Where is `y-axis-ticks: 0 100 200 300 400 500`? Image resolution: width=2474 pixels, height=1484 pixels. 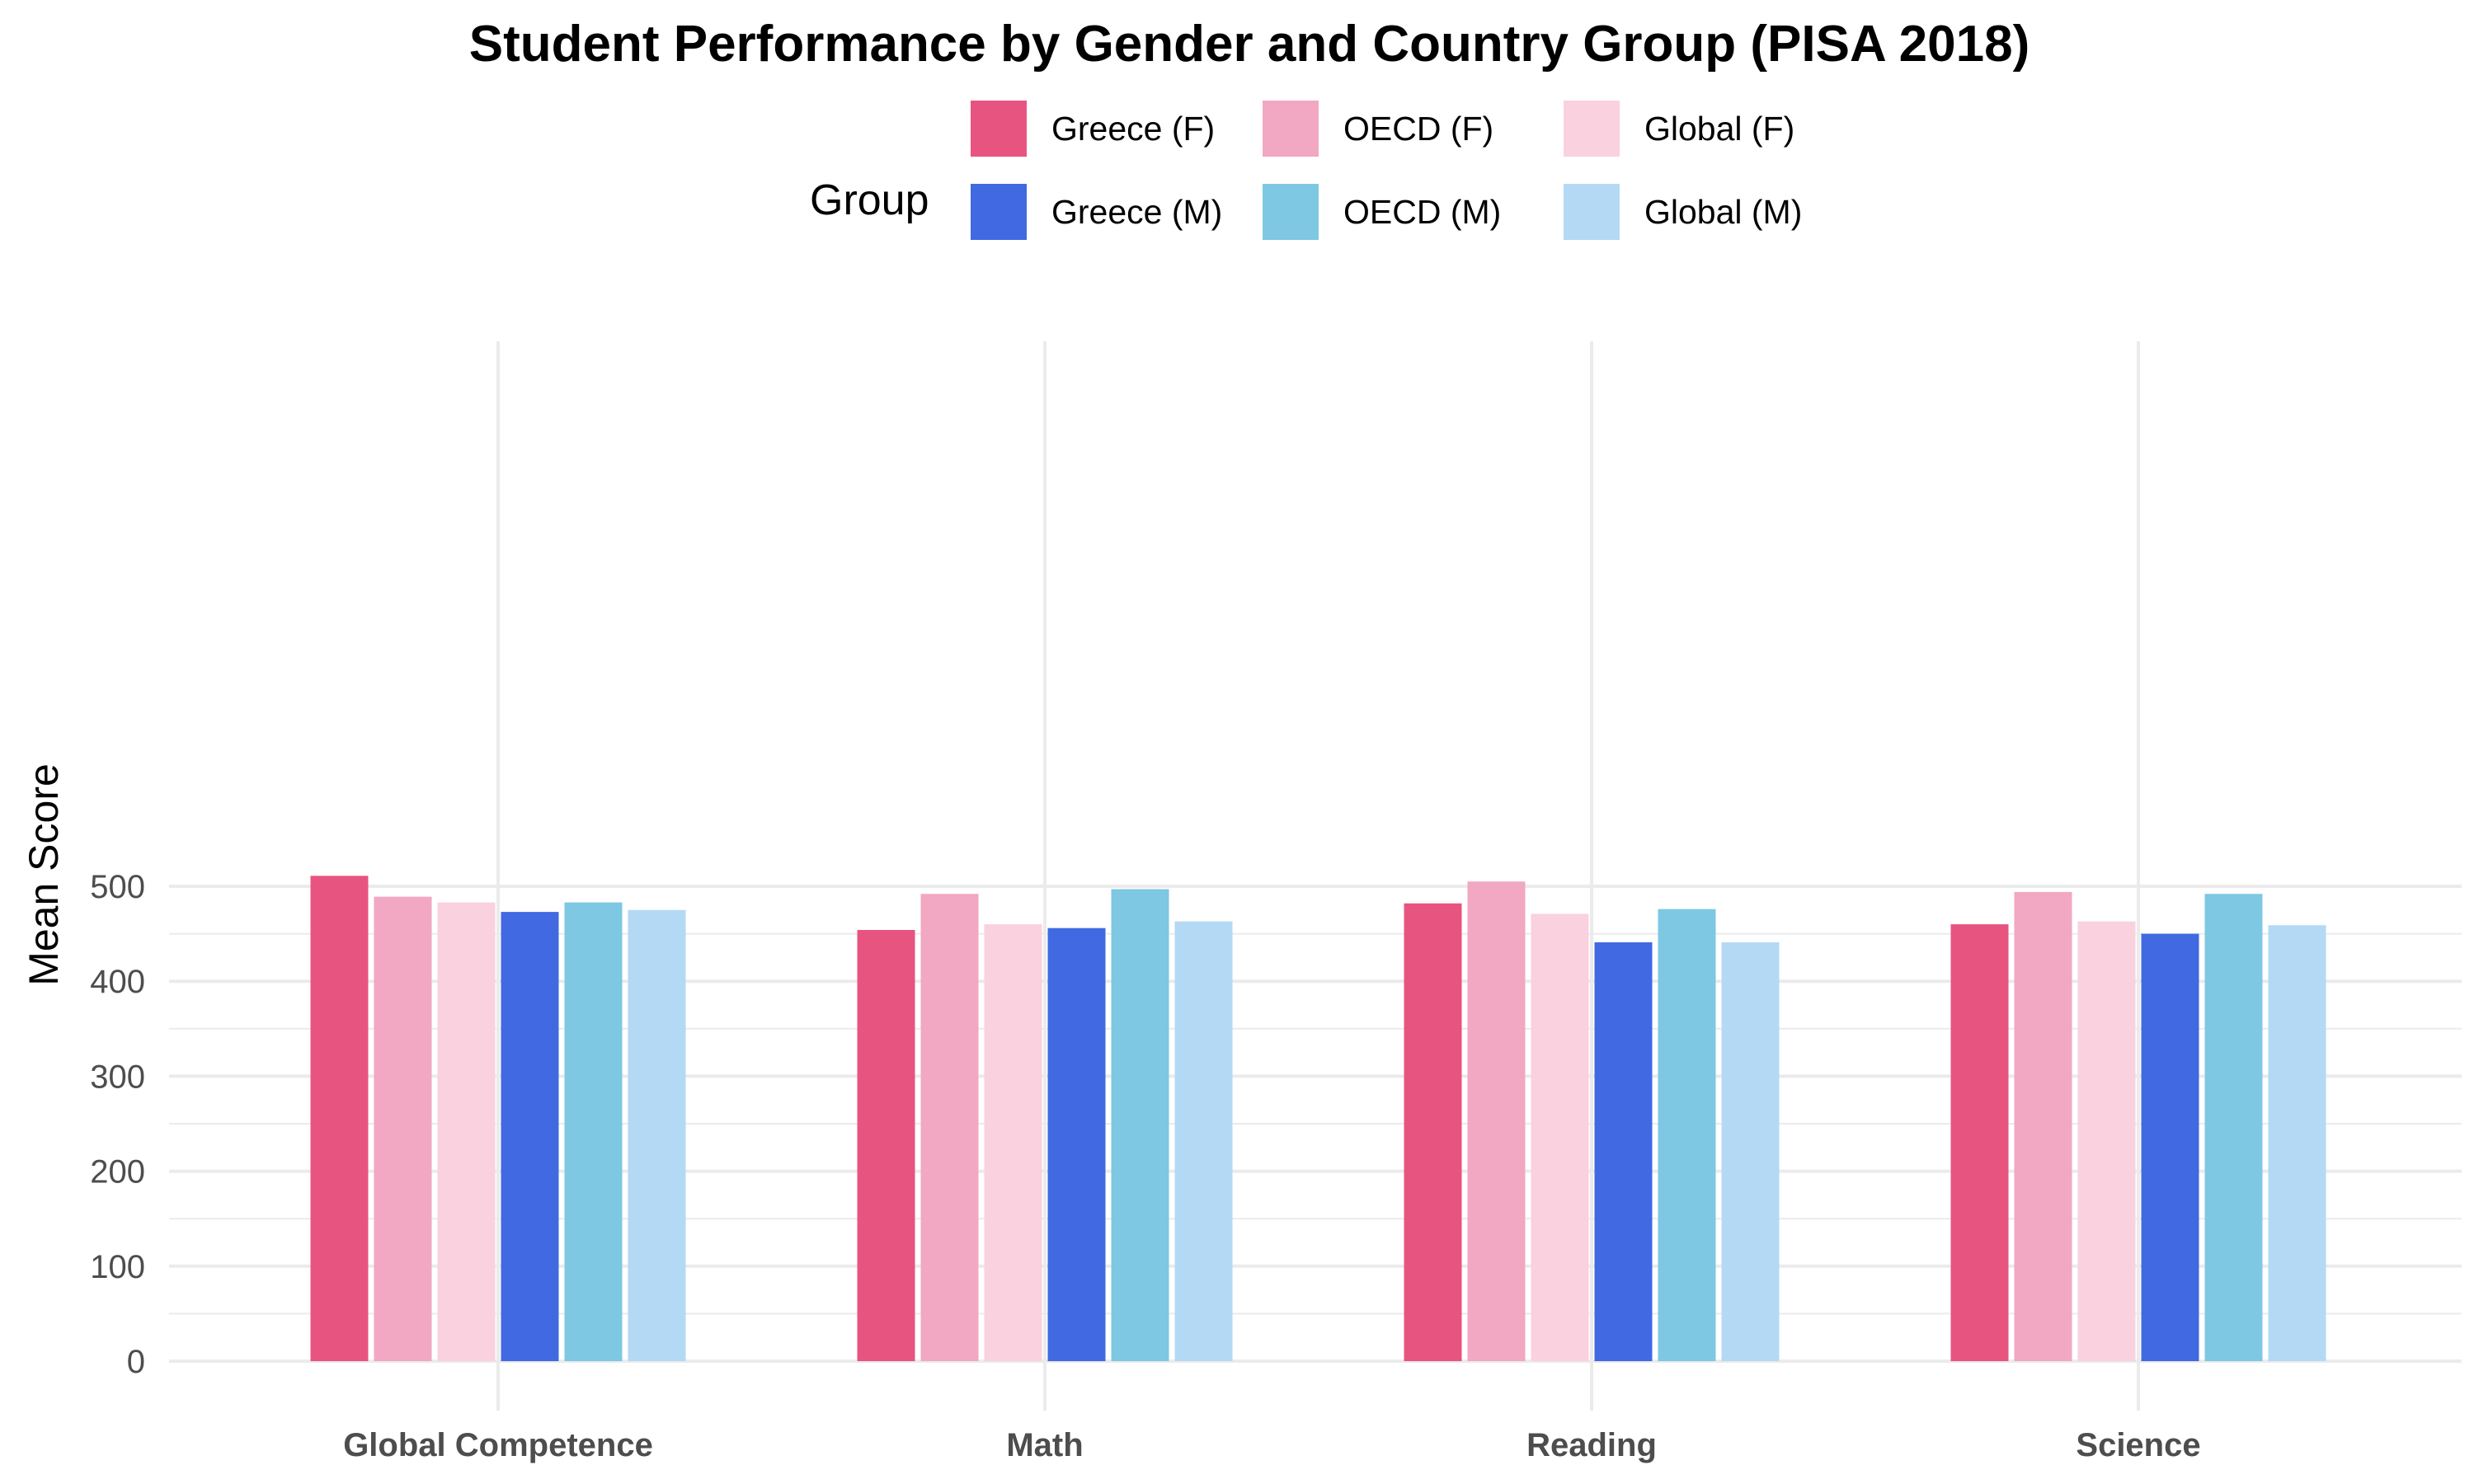
y-axis-ticks: 0 100 200 300 400 500 is located at coordinates (117, 1124).